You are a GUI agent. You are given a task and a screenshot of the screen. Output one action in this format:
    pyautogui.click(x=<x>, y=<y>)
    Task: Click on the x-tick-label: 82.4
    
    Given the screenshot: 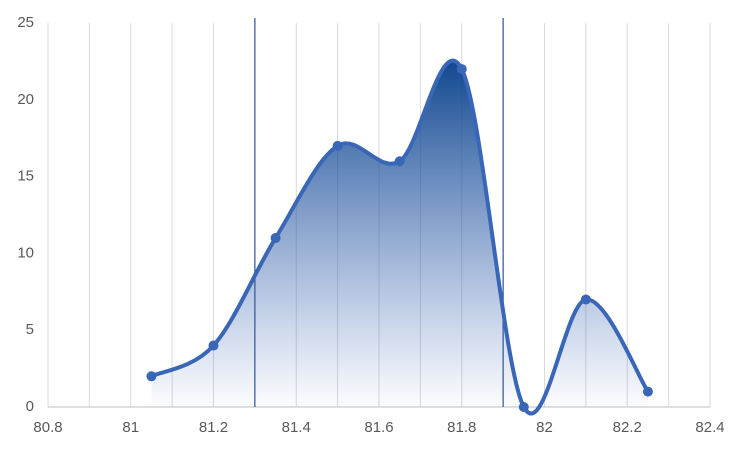 What is the action you would take?
    pyautogui.click(x=709, y=427)
    